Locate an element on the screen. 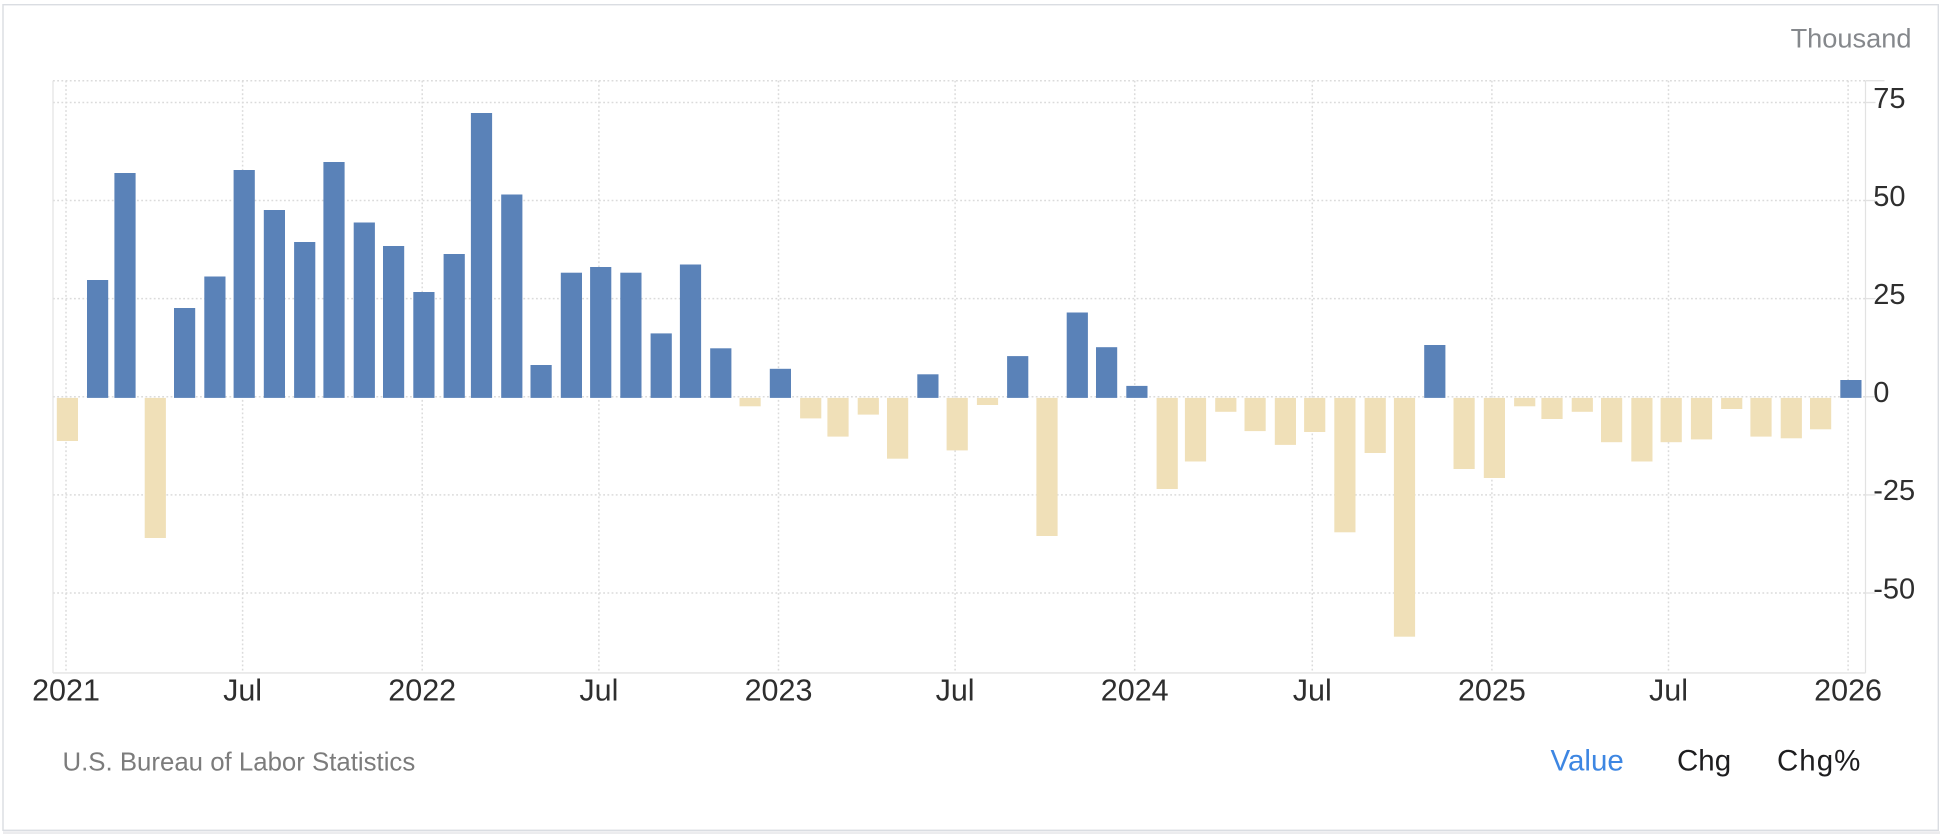 The height and width of the screenshot is (839, 1940). svg-text: 75 is located at coordinates (1889, 99).